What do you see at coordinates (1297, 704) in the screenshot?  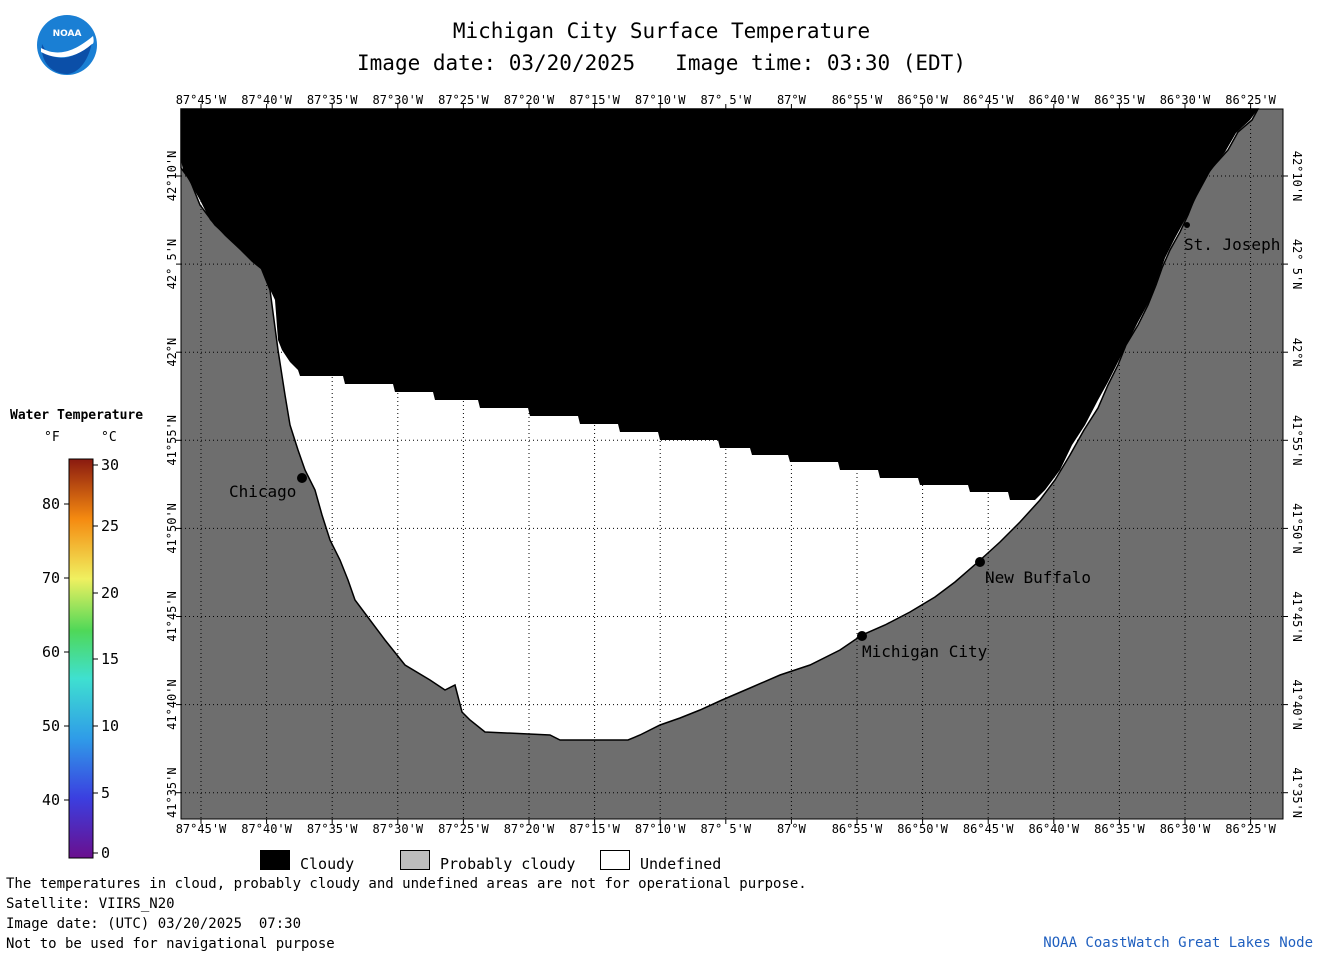 I see `lat-label-right: 41°40'N` at bounding box center [1297, 704].